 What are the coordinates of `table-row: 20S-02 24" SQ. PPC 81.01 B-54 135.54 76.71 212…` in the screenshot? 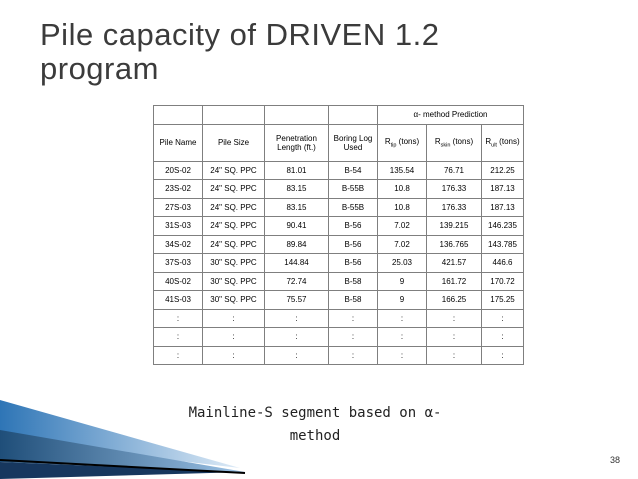 It's located at (338, 170).